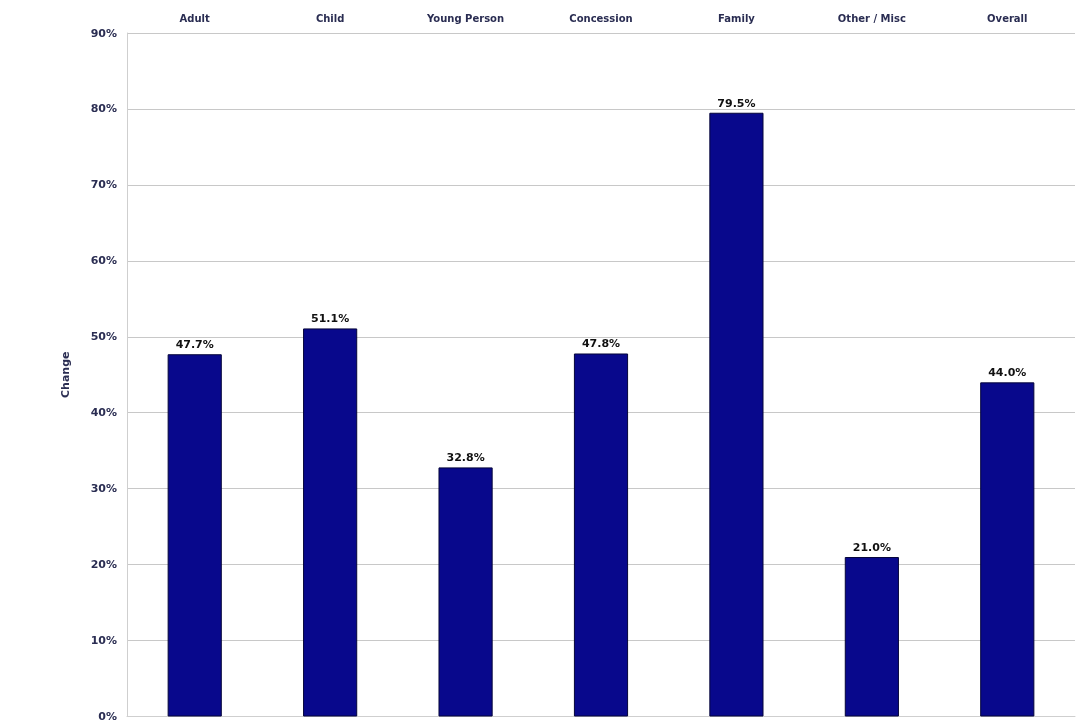 Image resolution: width=1079 pixels, height=722 pixels. What do you see at coordinates (736, 103) in the screenshot?
I see `data-label: 79.5%` at bounding box center [736, 103].